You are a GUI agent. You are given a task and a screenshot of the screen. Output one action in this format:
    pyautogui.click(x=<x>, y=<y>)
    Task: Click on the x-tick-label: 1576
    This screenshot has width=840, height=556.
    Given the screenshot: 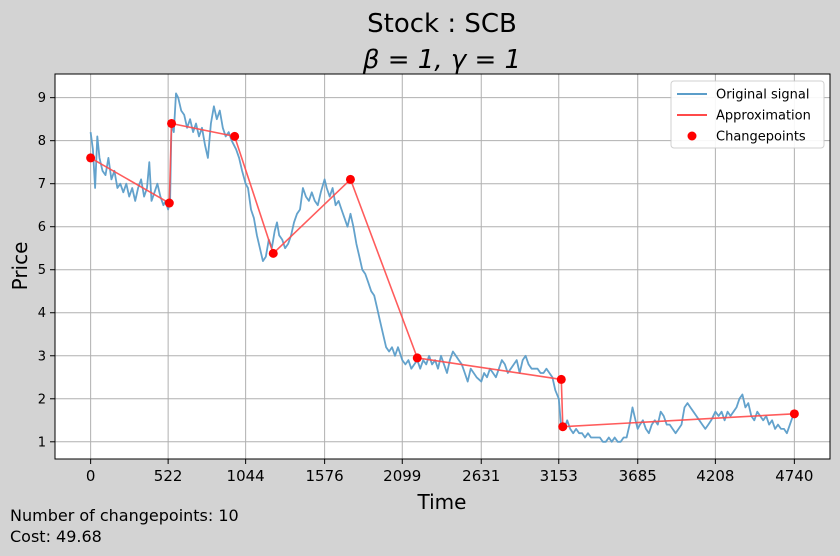 What is the action you would take?
    pyautogui.click(x=325, y=476)
    